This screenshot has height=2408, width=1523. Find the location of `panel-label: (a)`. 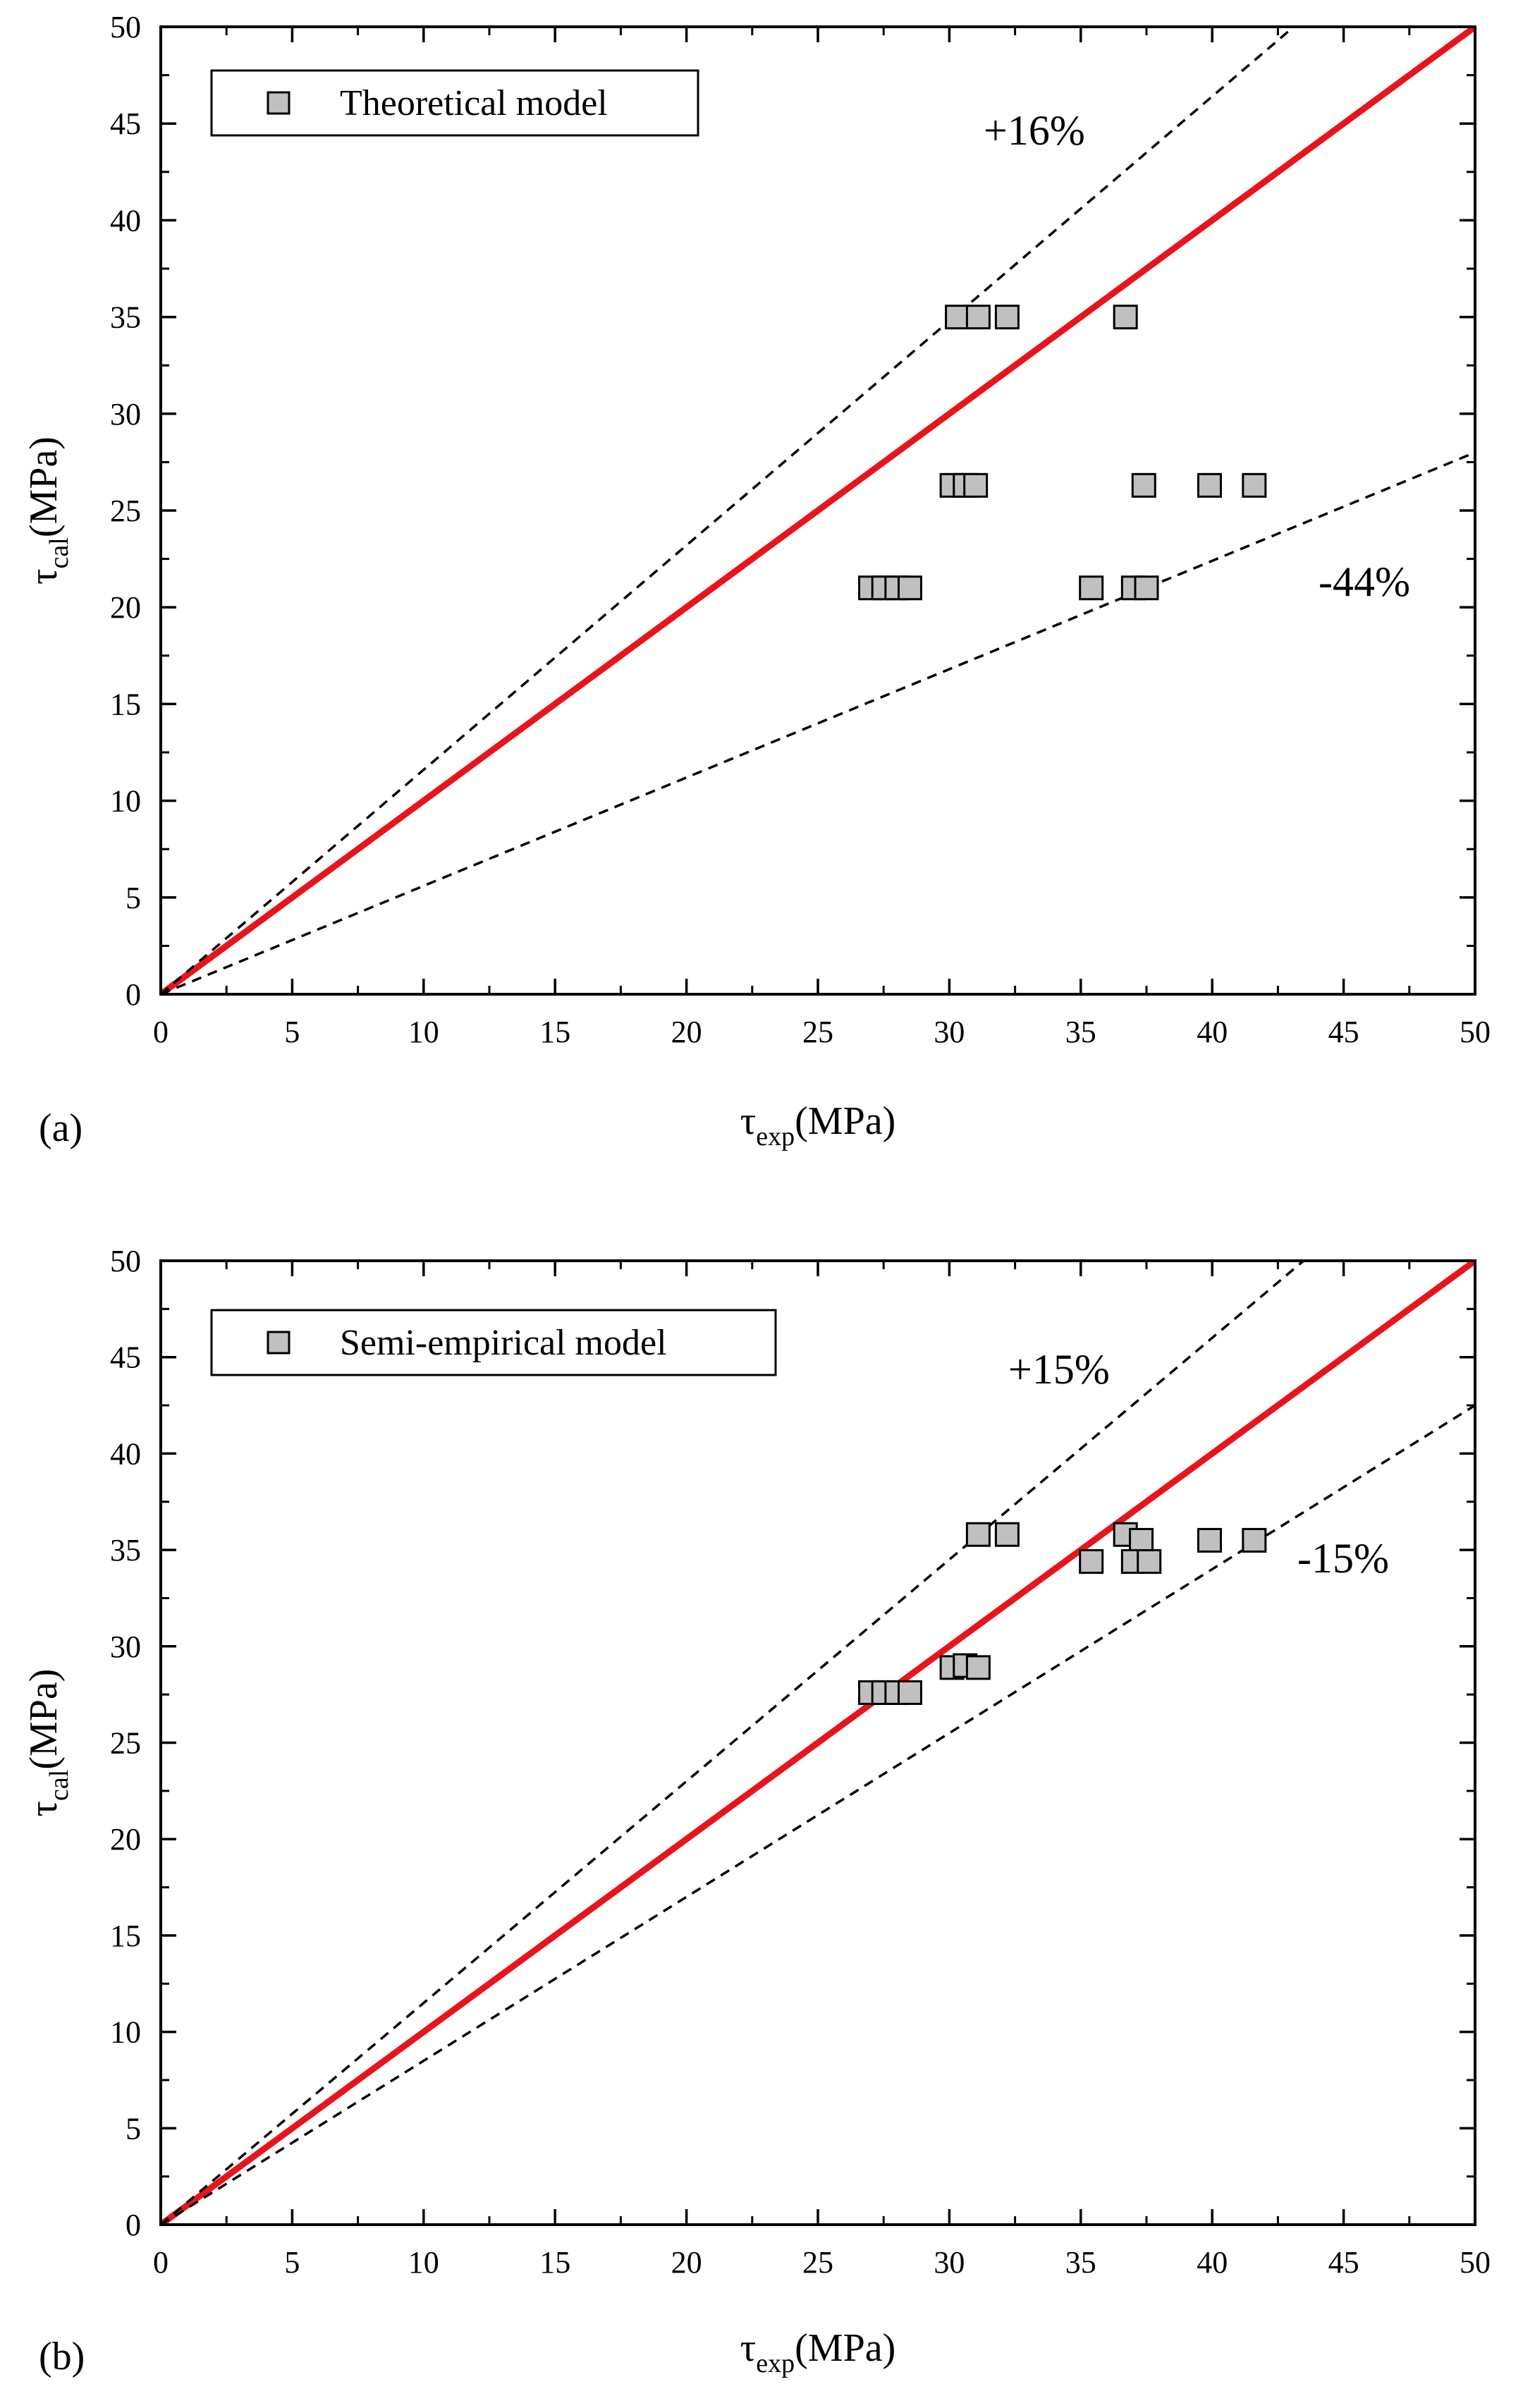

panel-label: (a) is located at coordinates (60, 1128).